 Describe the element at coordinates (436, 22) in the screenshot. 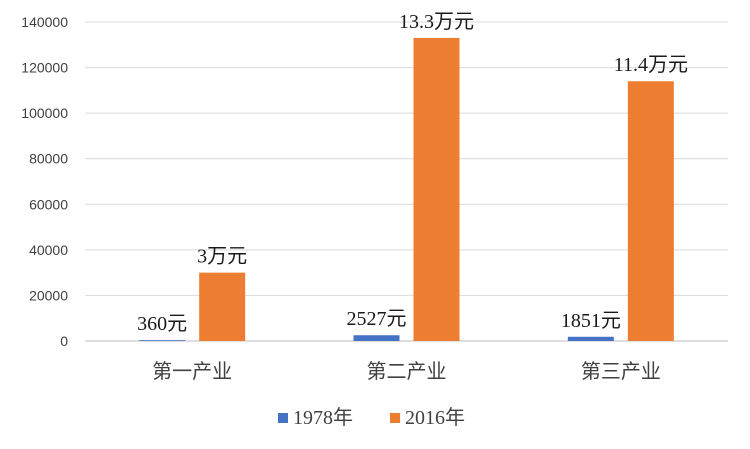

I see `data-label: 13.3万元` at that location.